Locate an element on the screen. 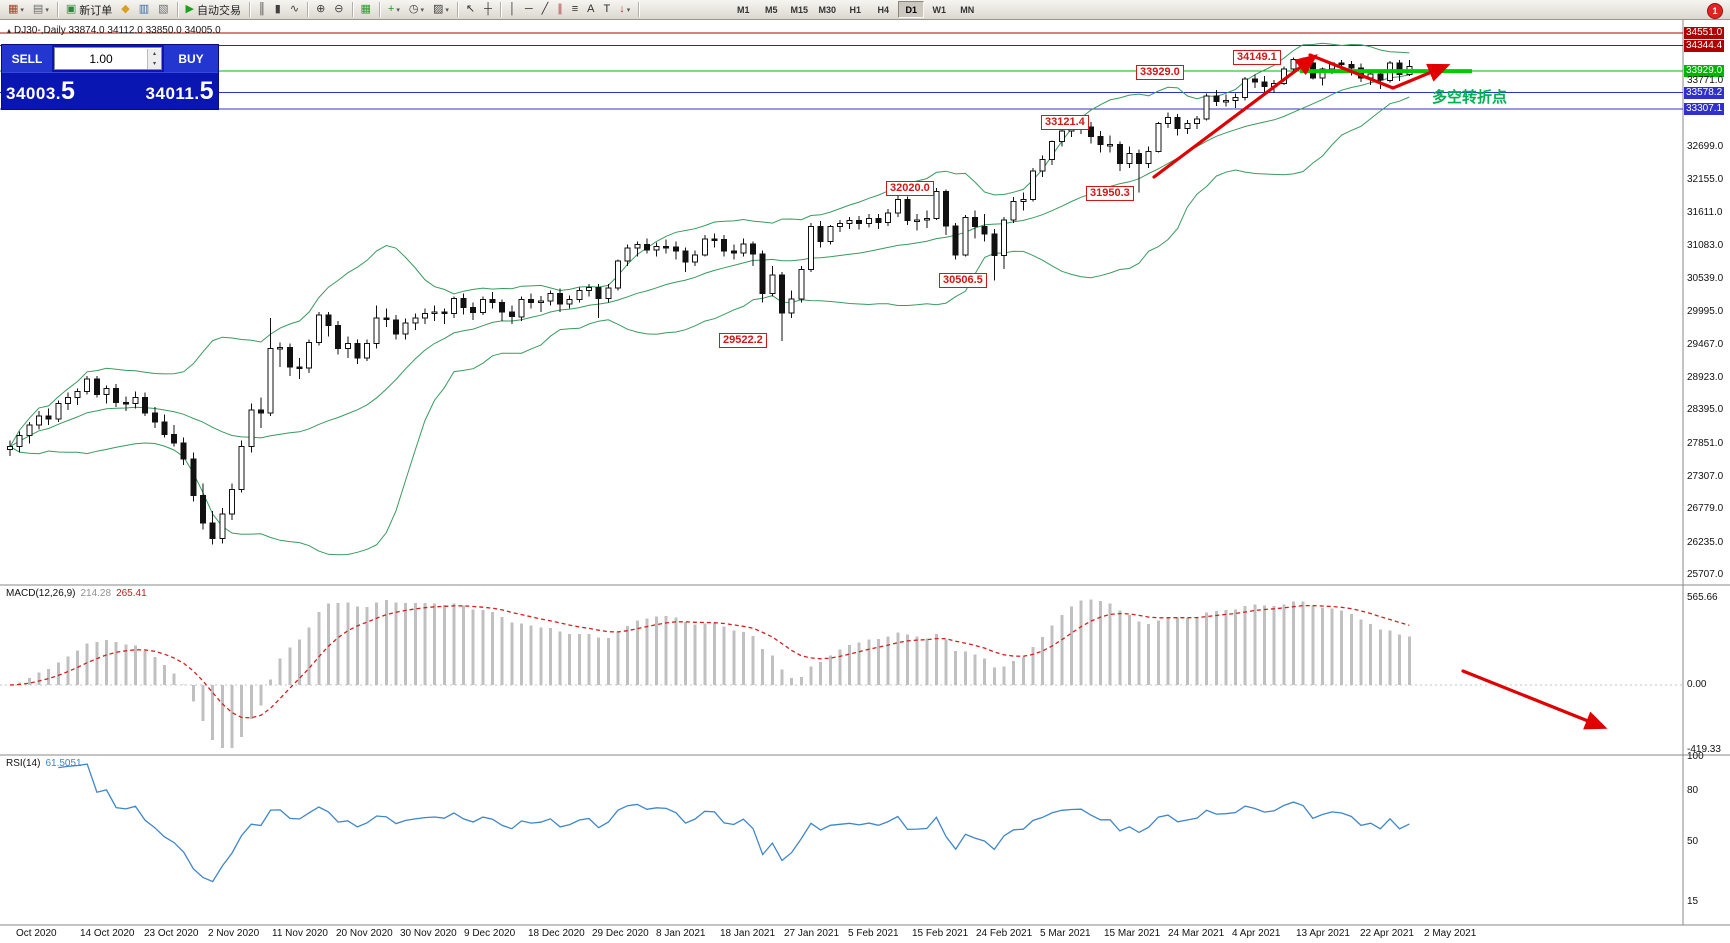 Image resolution: width=1730 pixels, height=943 pixels. rsi-name: RSI(14) is located at coordinates (23, 763).